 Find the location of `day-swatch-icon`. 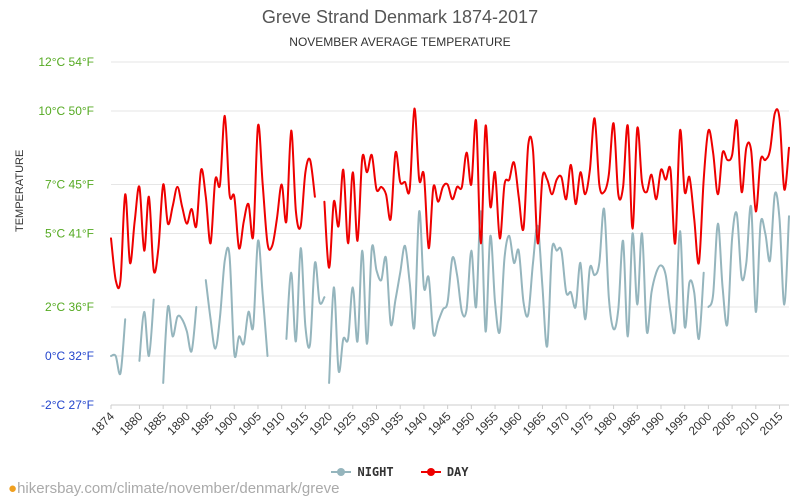

day-swatch-icon is located at coordinates (430, 472).